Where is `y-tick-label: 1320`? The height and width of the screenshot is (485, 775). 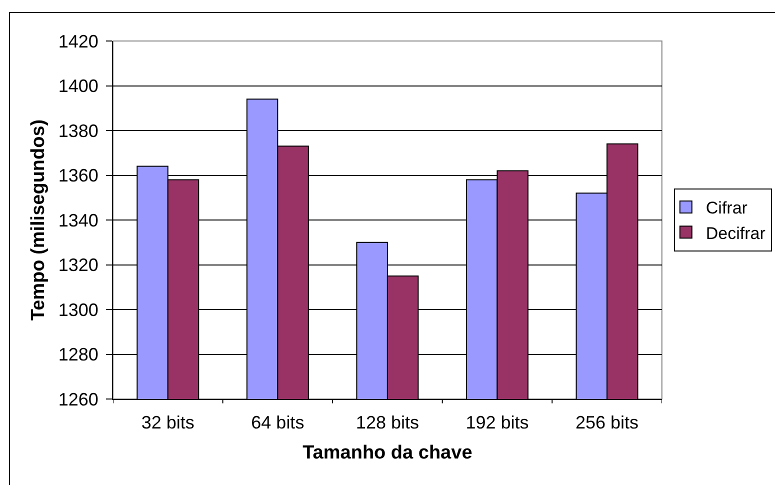
y-tick-label: 1320 is located at coordinates (78, 265).